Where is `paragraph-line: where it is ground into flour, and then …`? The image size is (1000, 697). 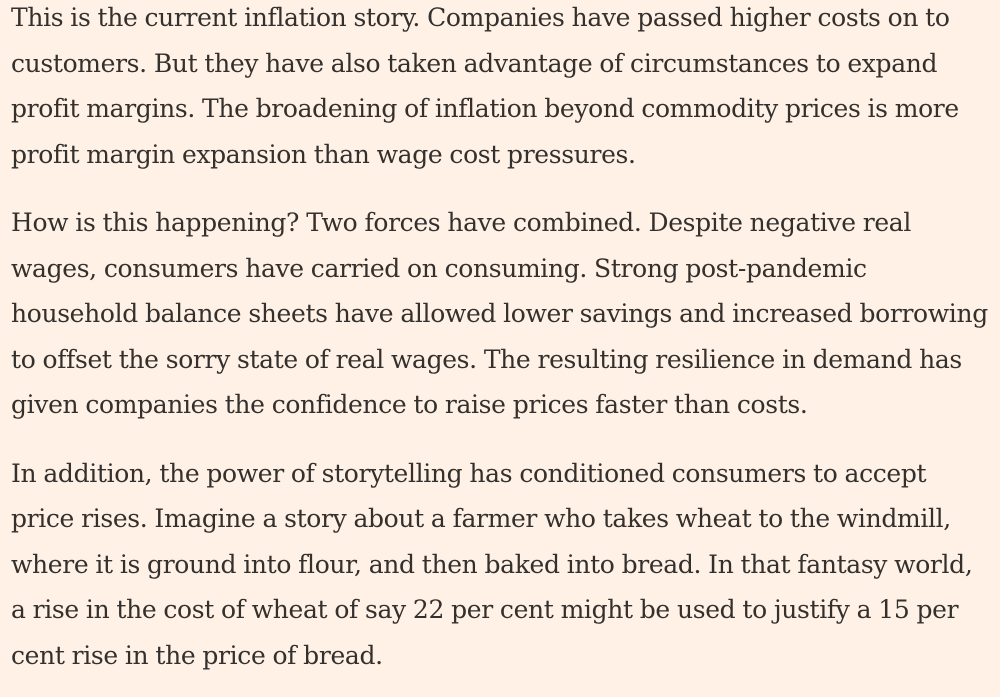
paragraph-line: where it is ground into flour, and then … is located at coordinates (492, 564).